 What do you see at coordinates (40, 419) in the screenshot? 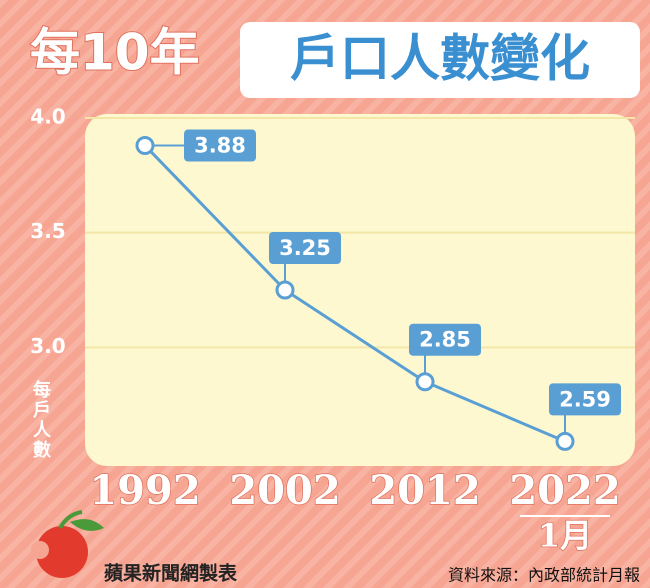
I see `y-axis-label: 每戶人數` at bounding box center [40, 419].